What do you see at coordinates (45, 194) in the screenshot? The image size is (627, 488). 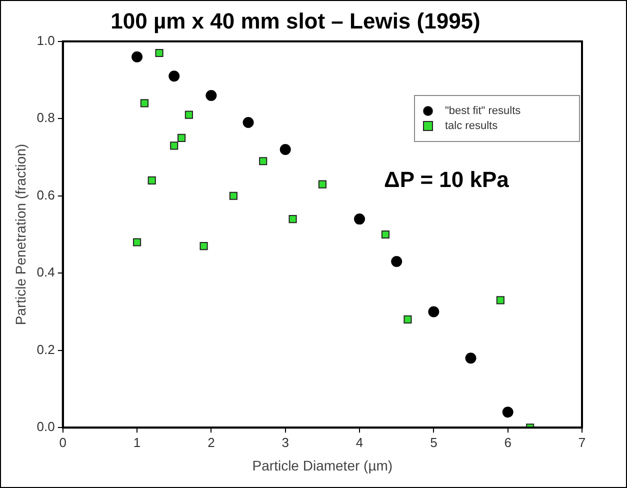 I see `y-tick-label: 0.6` at bounding box center [45, 194].